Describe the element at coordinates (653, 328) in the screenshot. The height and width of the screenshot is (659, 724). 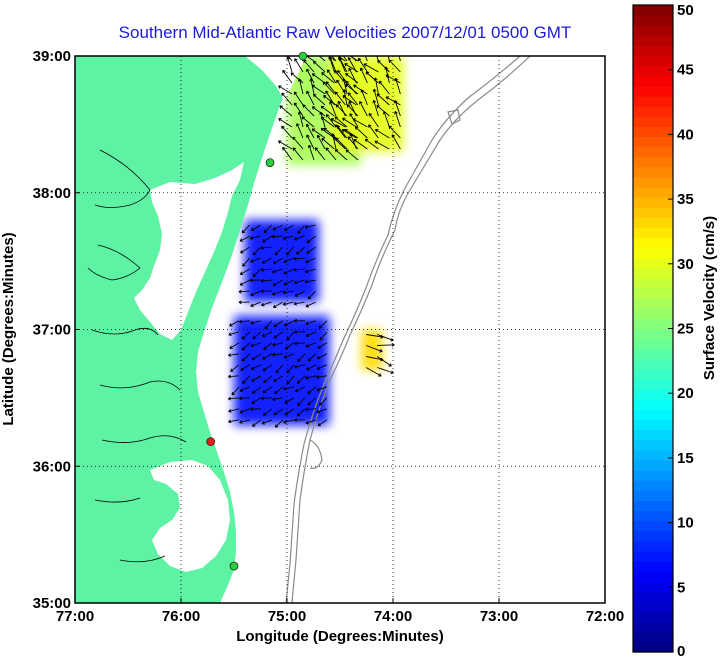
I see `colorbar` at that location.